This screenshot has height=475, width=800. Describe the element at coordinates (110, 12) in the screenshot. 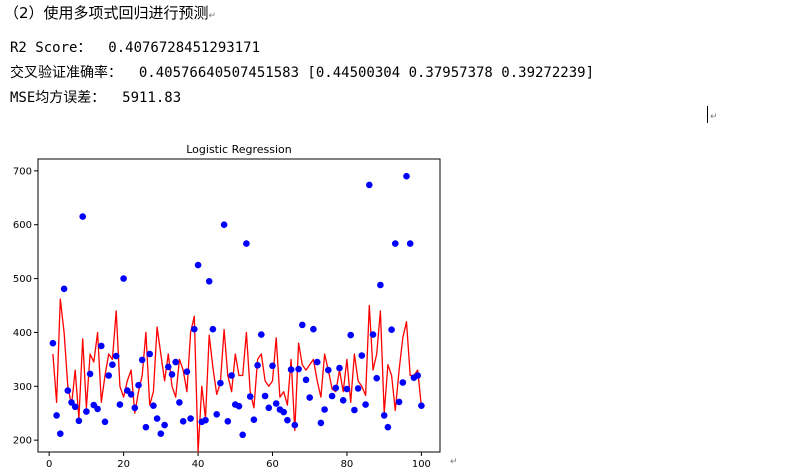

I see `section-heading: （2）使用多项式回归进行预测↵` at that location.